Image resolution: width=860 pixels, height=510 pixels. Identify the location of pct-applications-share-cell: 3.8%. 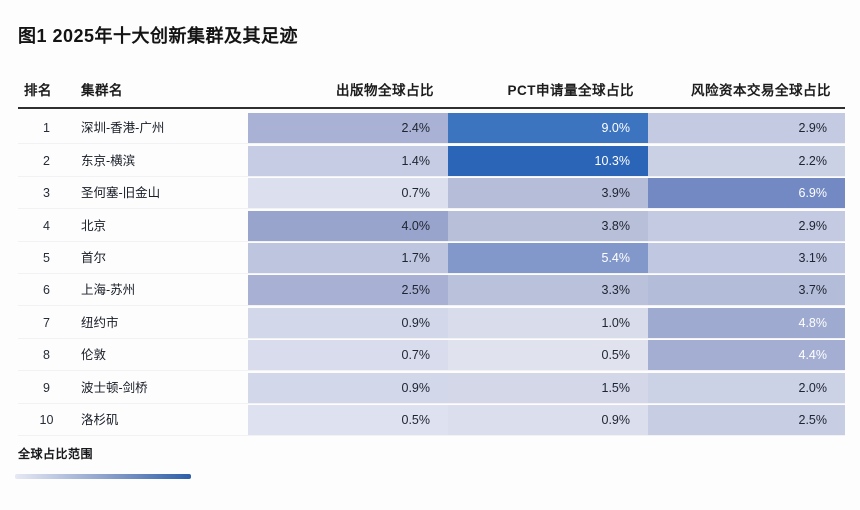
(548, 225).